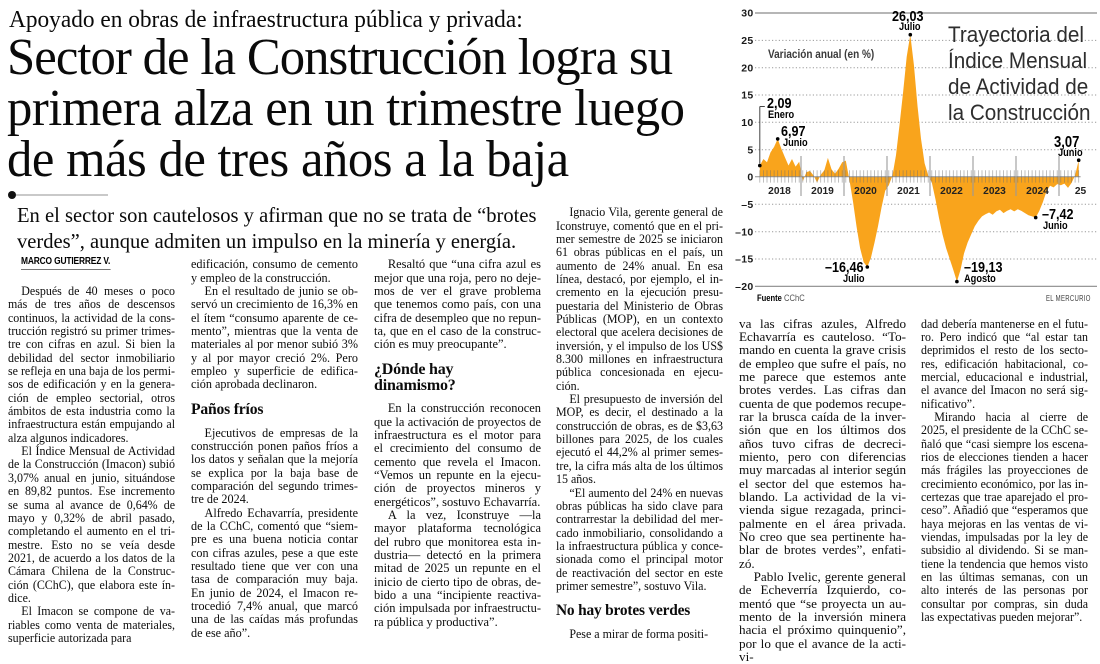 Image resolution: width=1100 pixels, height=664 pixels. I want to click on svg-text: 5, so click(750, 150).